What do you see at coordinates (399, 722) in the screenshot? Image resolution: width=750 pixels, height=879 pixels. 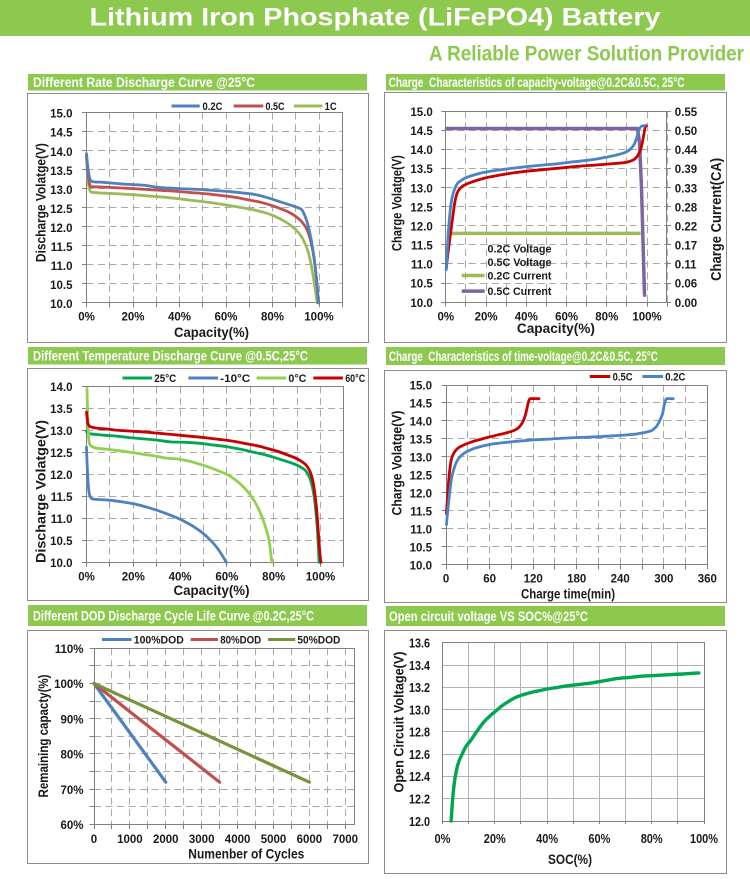 I see `svg-text: Open Circuit Voltage(V)` at bounding box center [399, 722].